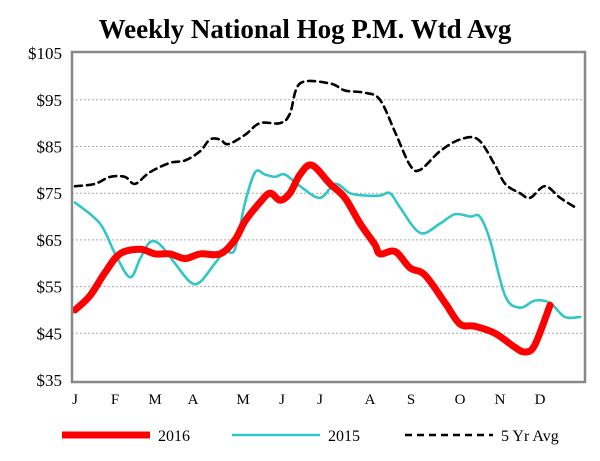  I want to click on y-tick-label: $35, so click(50, 380).